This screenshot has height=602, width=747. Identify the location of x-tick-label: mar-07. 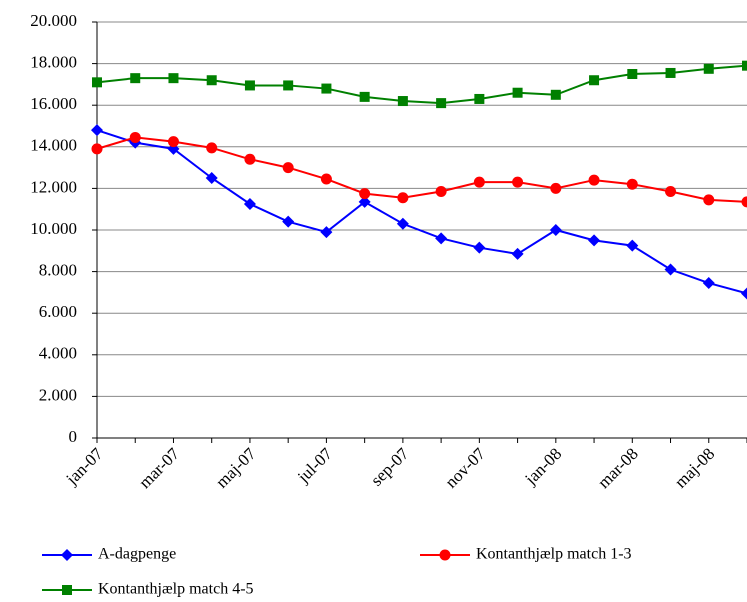
(159, 468).